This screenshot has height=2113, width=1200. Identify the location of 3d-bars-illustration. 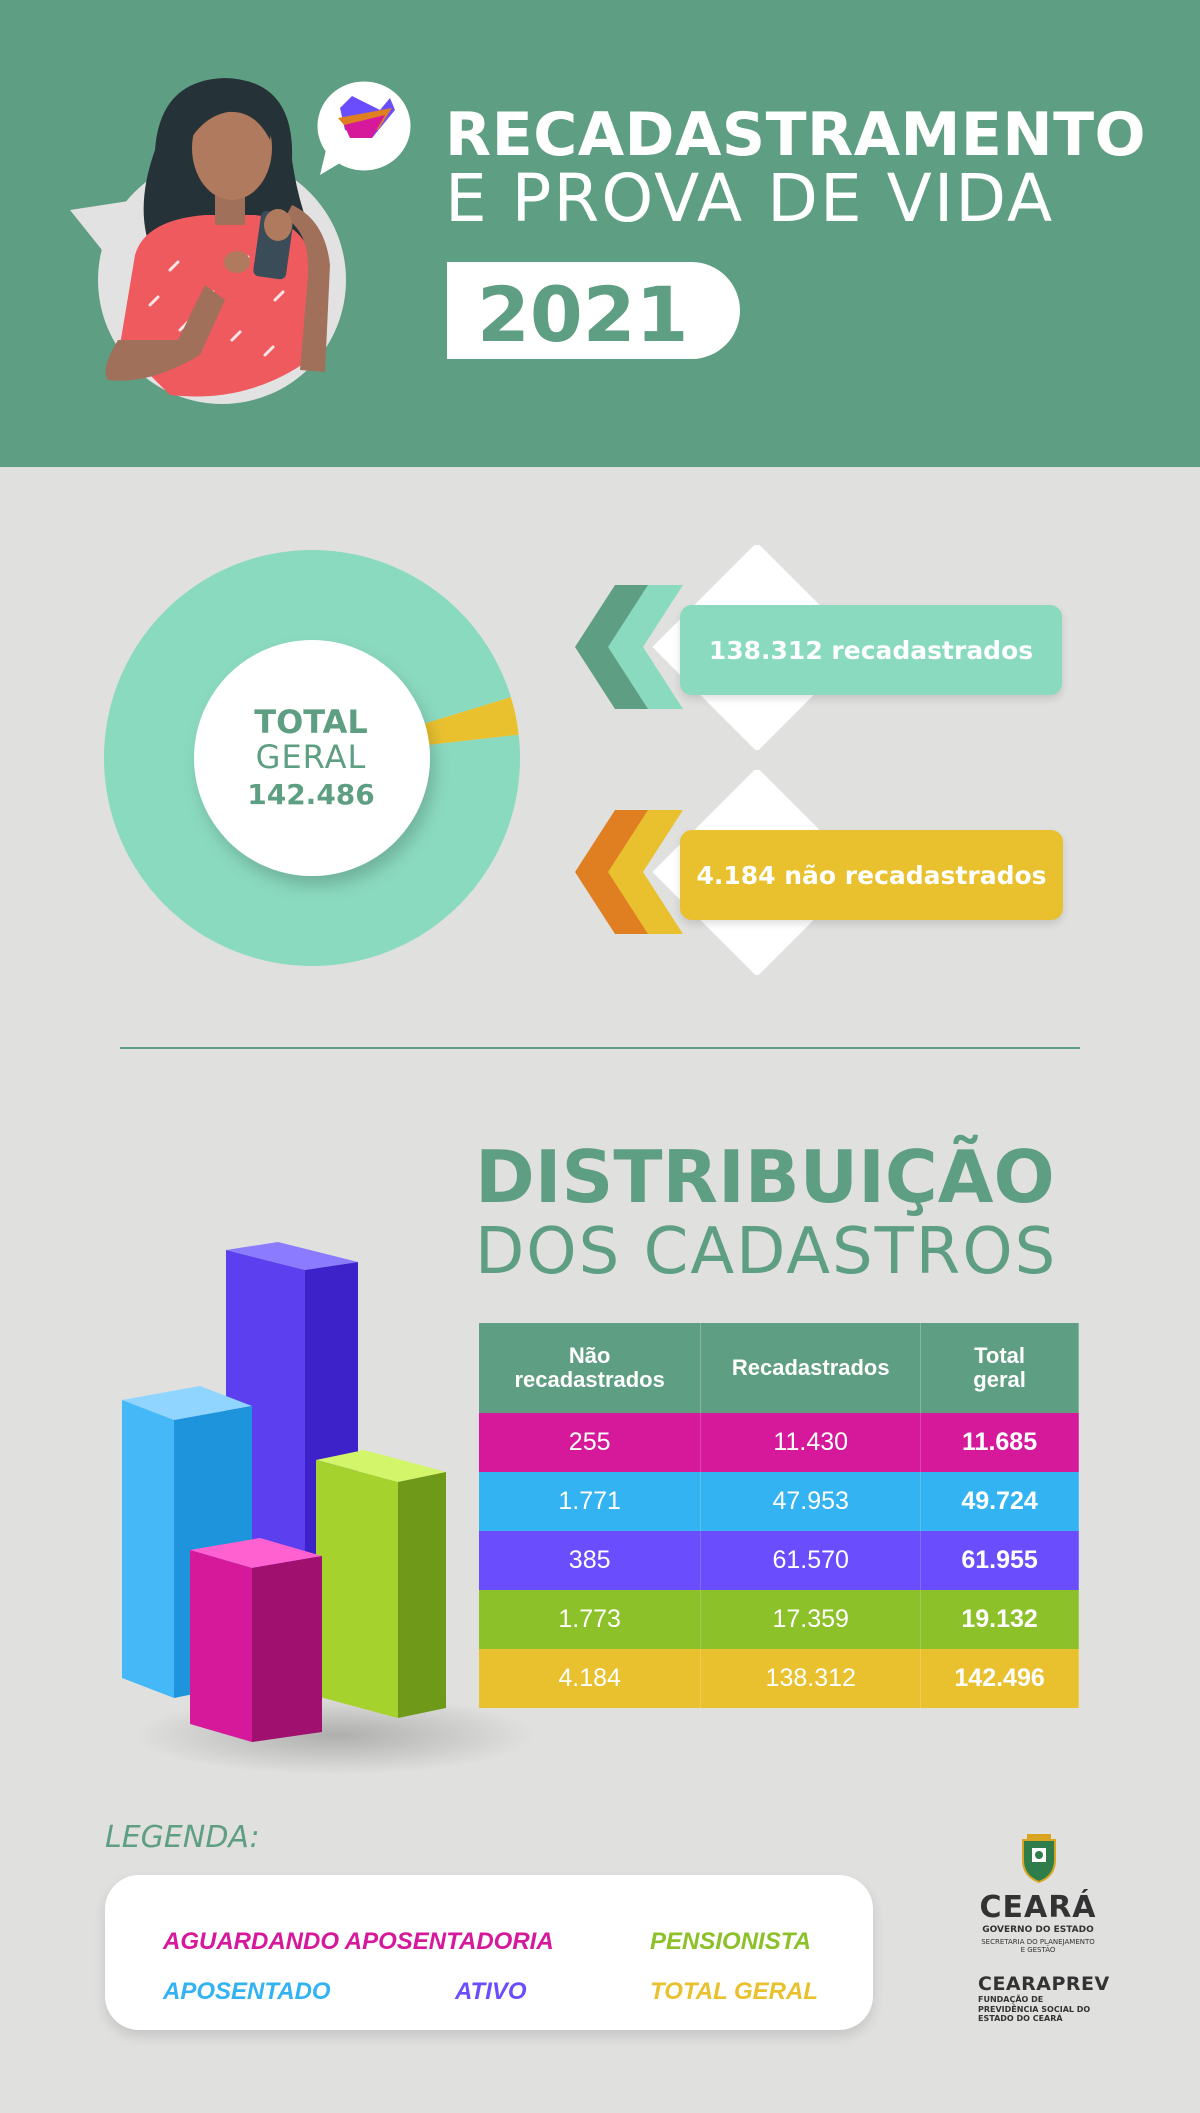
(328, 1508).